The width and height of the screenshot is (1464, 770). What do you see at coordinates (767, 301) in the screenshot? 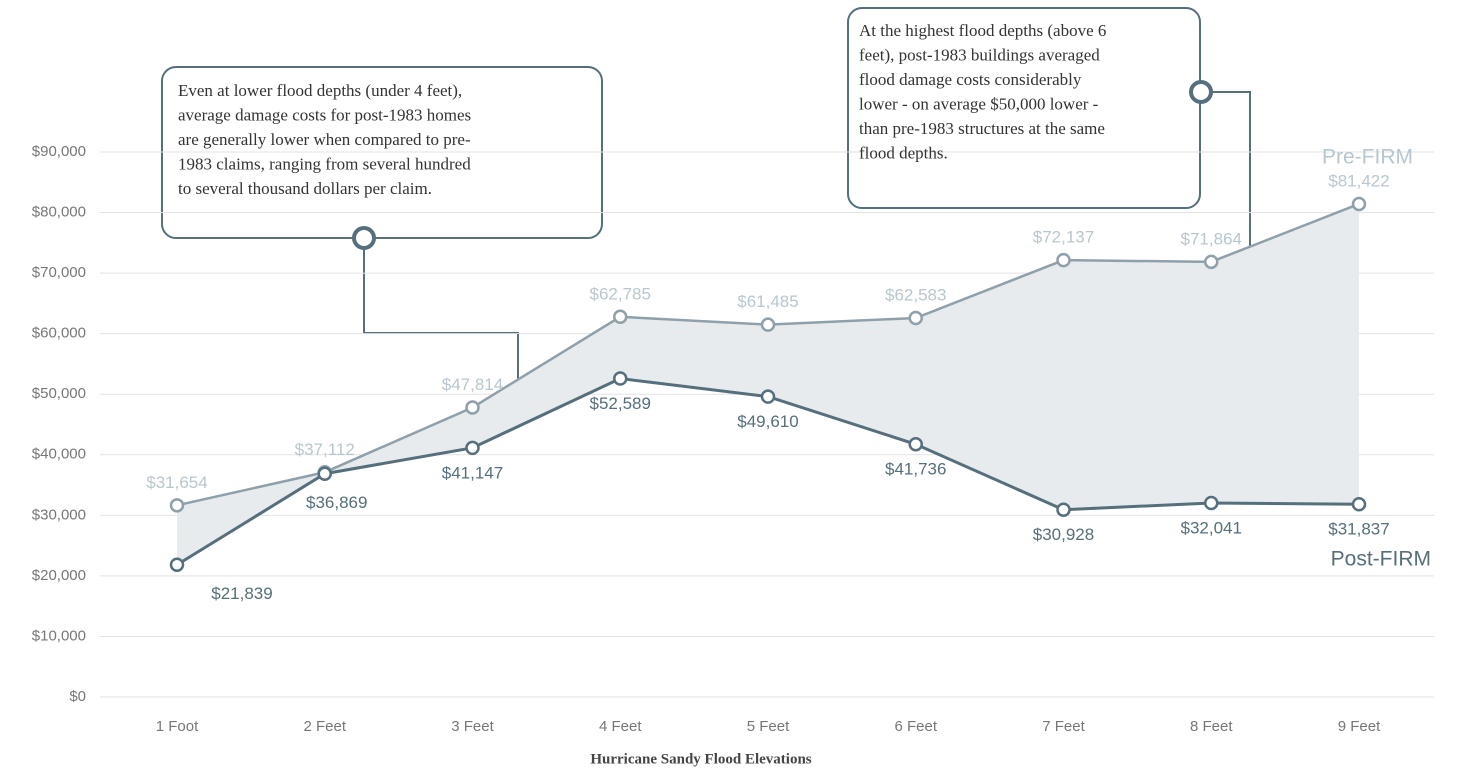
I see `data-label: $61,485` at bounding box center [767, 301].